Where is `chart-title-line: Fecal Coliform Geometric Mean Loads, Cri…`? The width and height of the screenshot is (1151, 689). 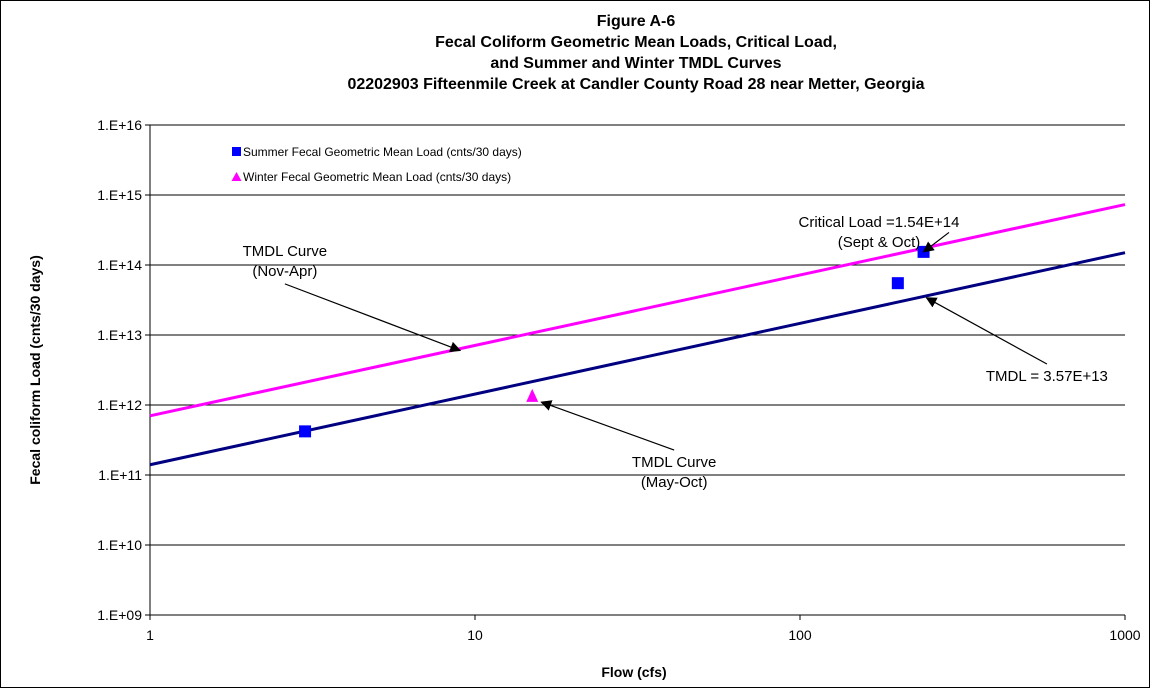 chart-title-line: Fecal Coliform Geometric Mean Loads, Cri… is located at coordinates (636, 42).